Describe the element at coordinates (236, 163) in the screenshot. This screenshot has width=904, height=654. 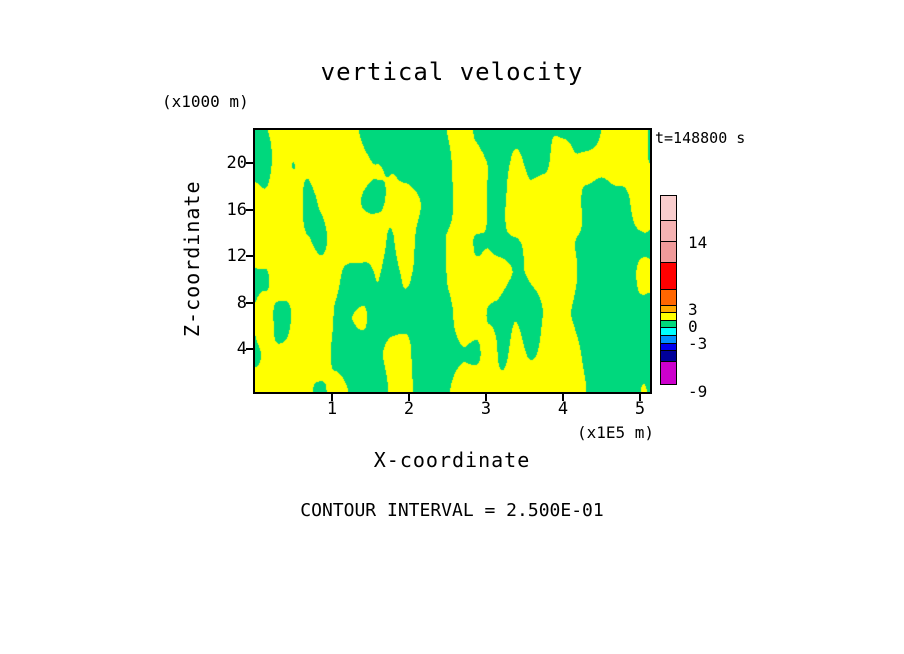
I see `y-tick-label: 20` at that location.